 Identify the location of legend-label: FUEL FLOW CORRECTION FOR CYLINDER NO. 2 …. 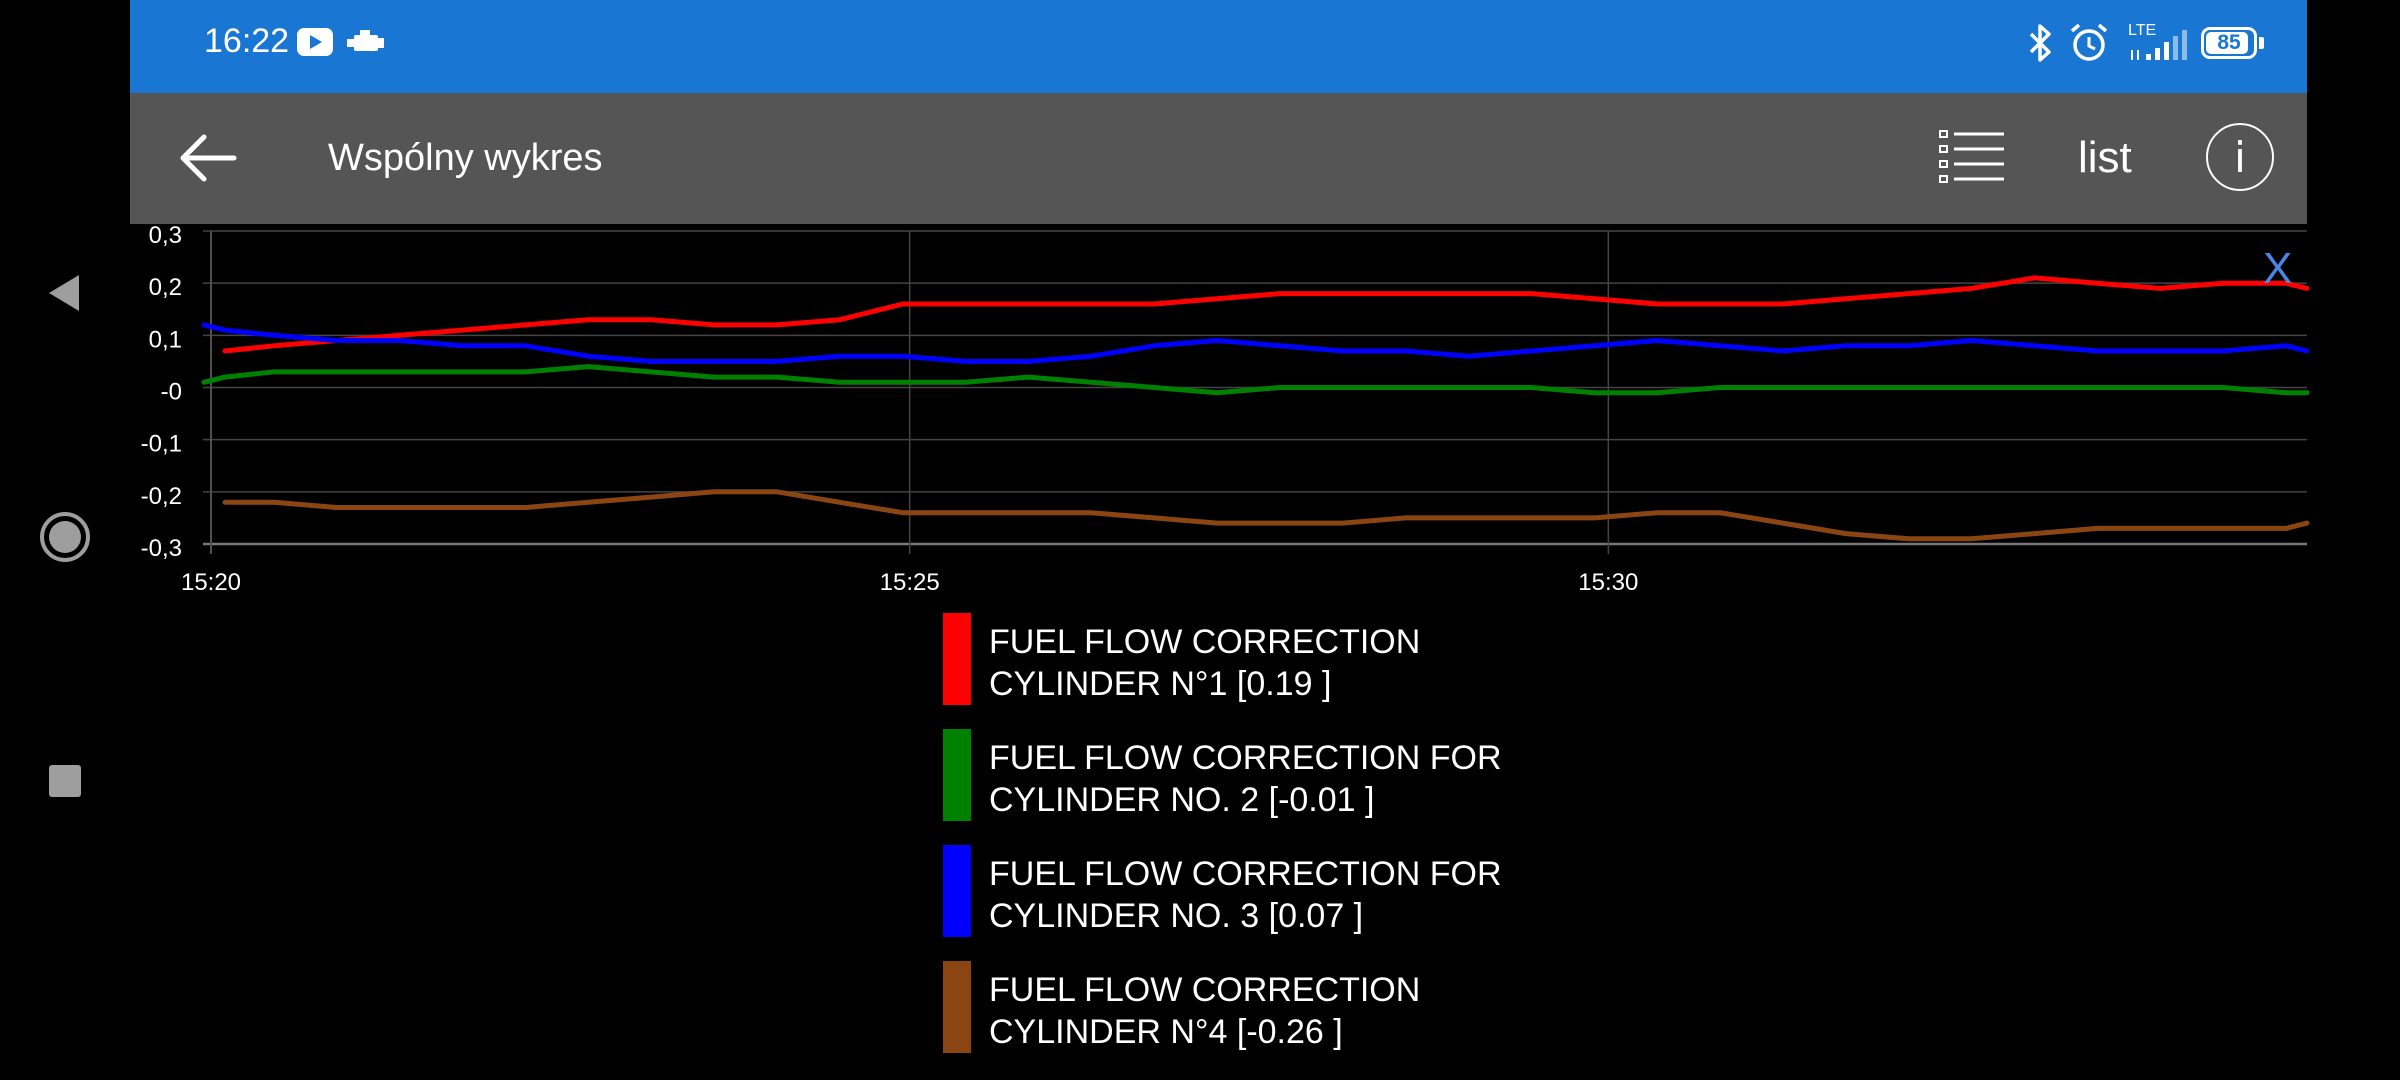
(1245, 779).